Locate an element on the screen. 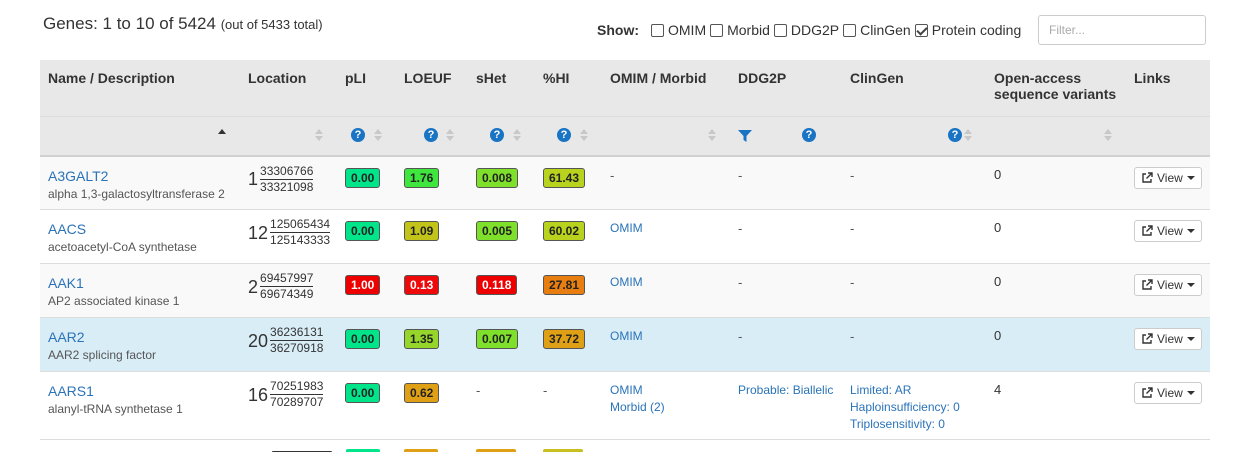 Image resolution: width=1247 pixels, height=452 pixels. filter-checkbox-clingen: ClinGen is located at coordinates (877, 30).